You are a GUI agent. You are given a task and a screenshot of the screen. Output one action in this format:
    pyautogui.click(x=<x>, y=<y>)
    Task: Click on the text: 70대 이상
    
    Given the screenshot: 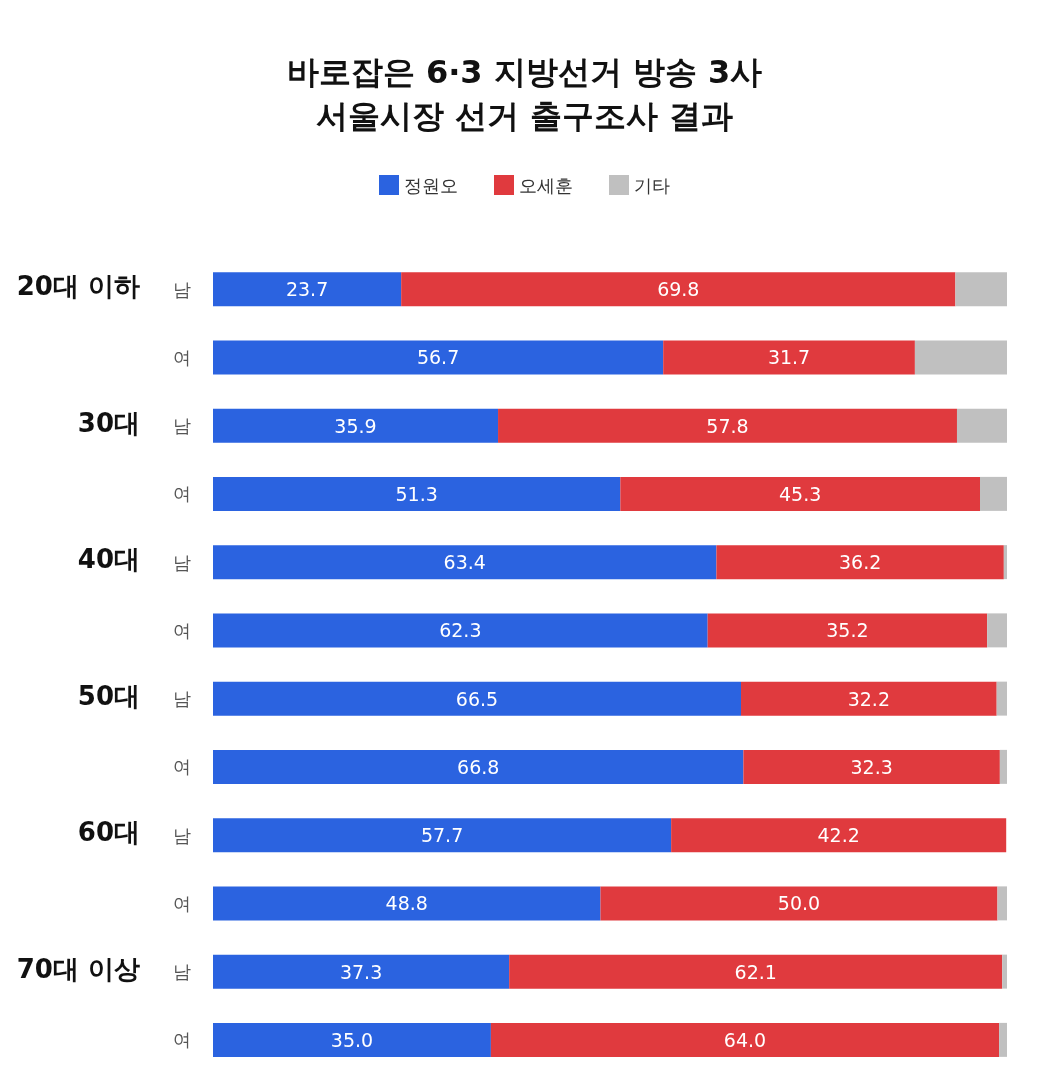 What is the action you would take?
    pyautogui.click(x=78, y=968)
    